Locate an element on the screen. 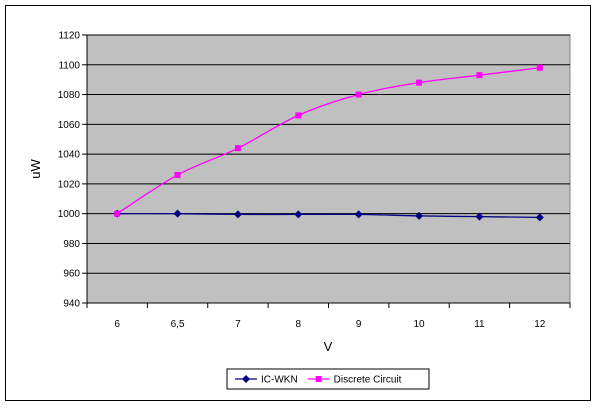 This screenshot has width=598, height=411. x-tick-label: 10 is located at coordinates (420, 324).